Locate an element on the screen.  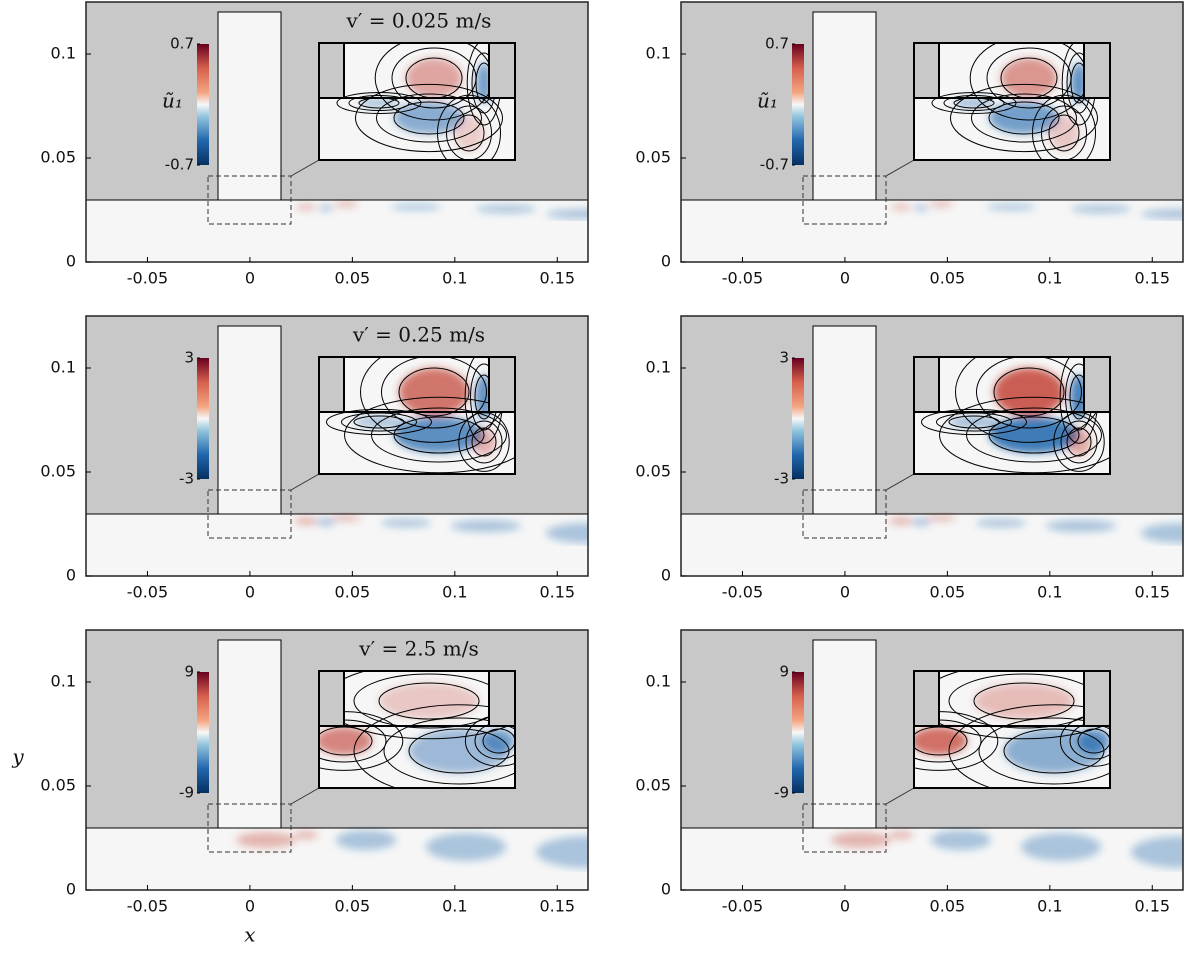
inset-field is located at coordinates (1012, 728).